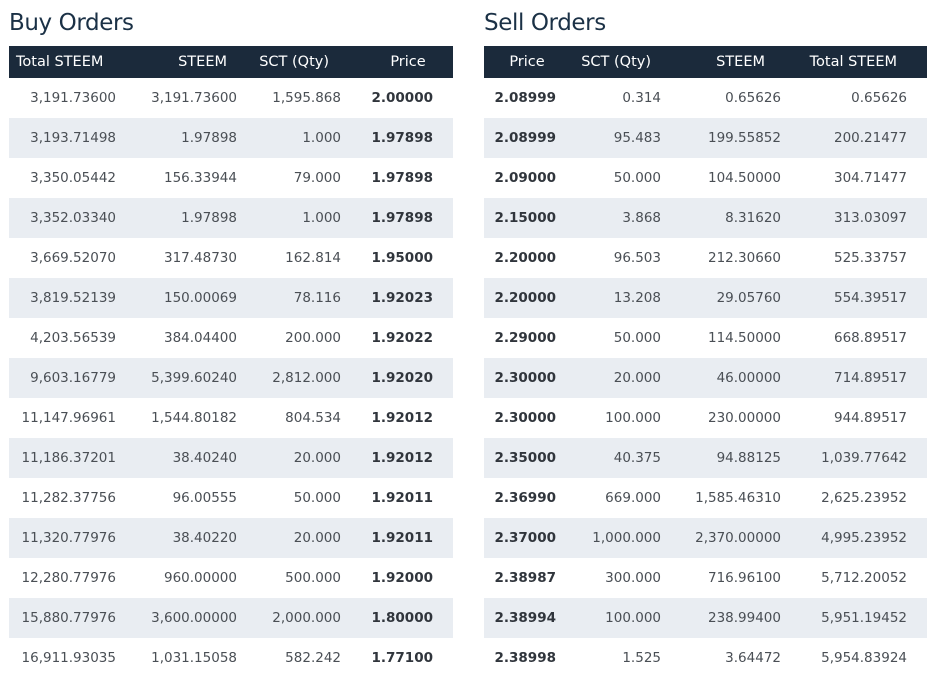 This screenshot has height=679, width=937. I want to click on buy-orders-row: 3,193.71498 1.97898 1.000 1.97898, so click(231, 138).